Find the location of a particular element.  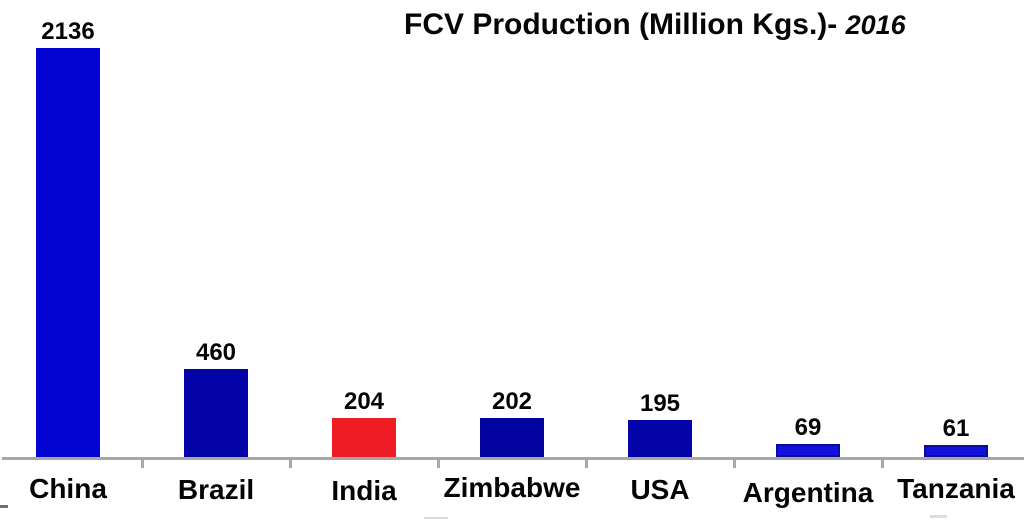

value-label-china: 2136 is located at coordinates (68, 31).